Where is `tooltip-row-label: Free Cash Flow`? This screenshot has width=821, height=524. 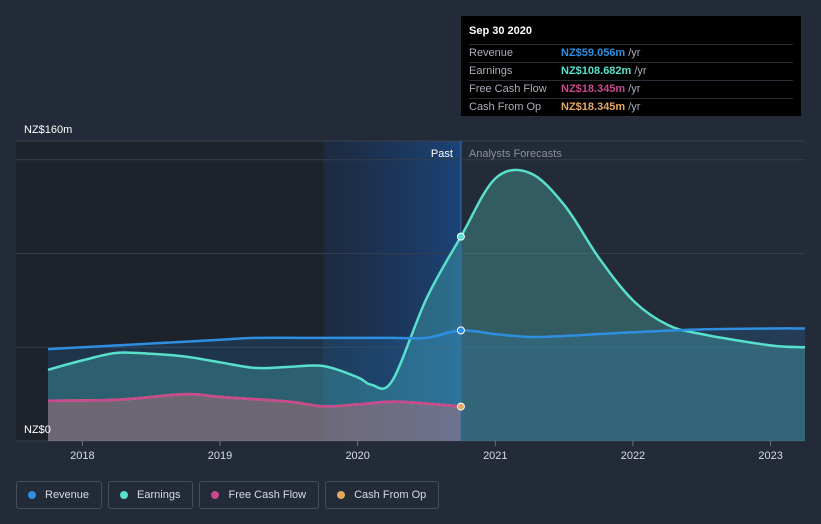 tooltip-row-label: Free Cash Flow is located at coordinates (508, 89).